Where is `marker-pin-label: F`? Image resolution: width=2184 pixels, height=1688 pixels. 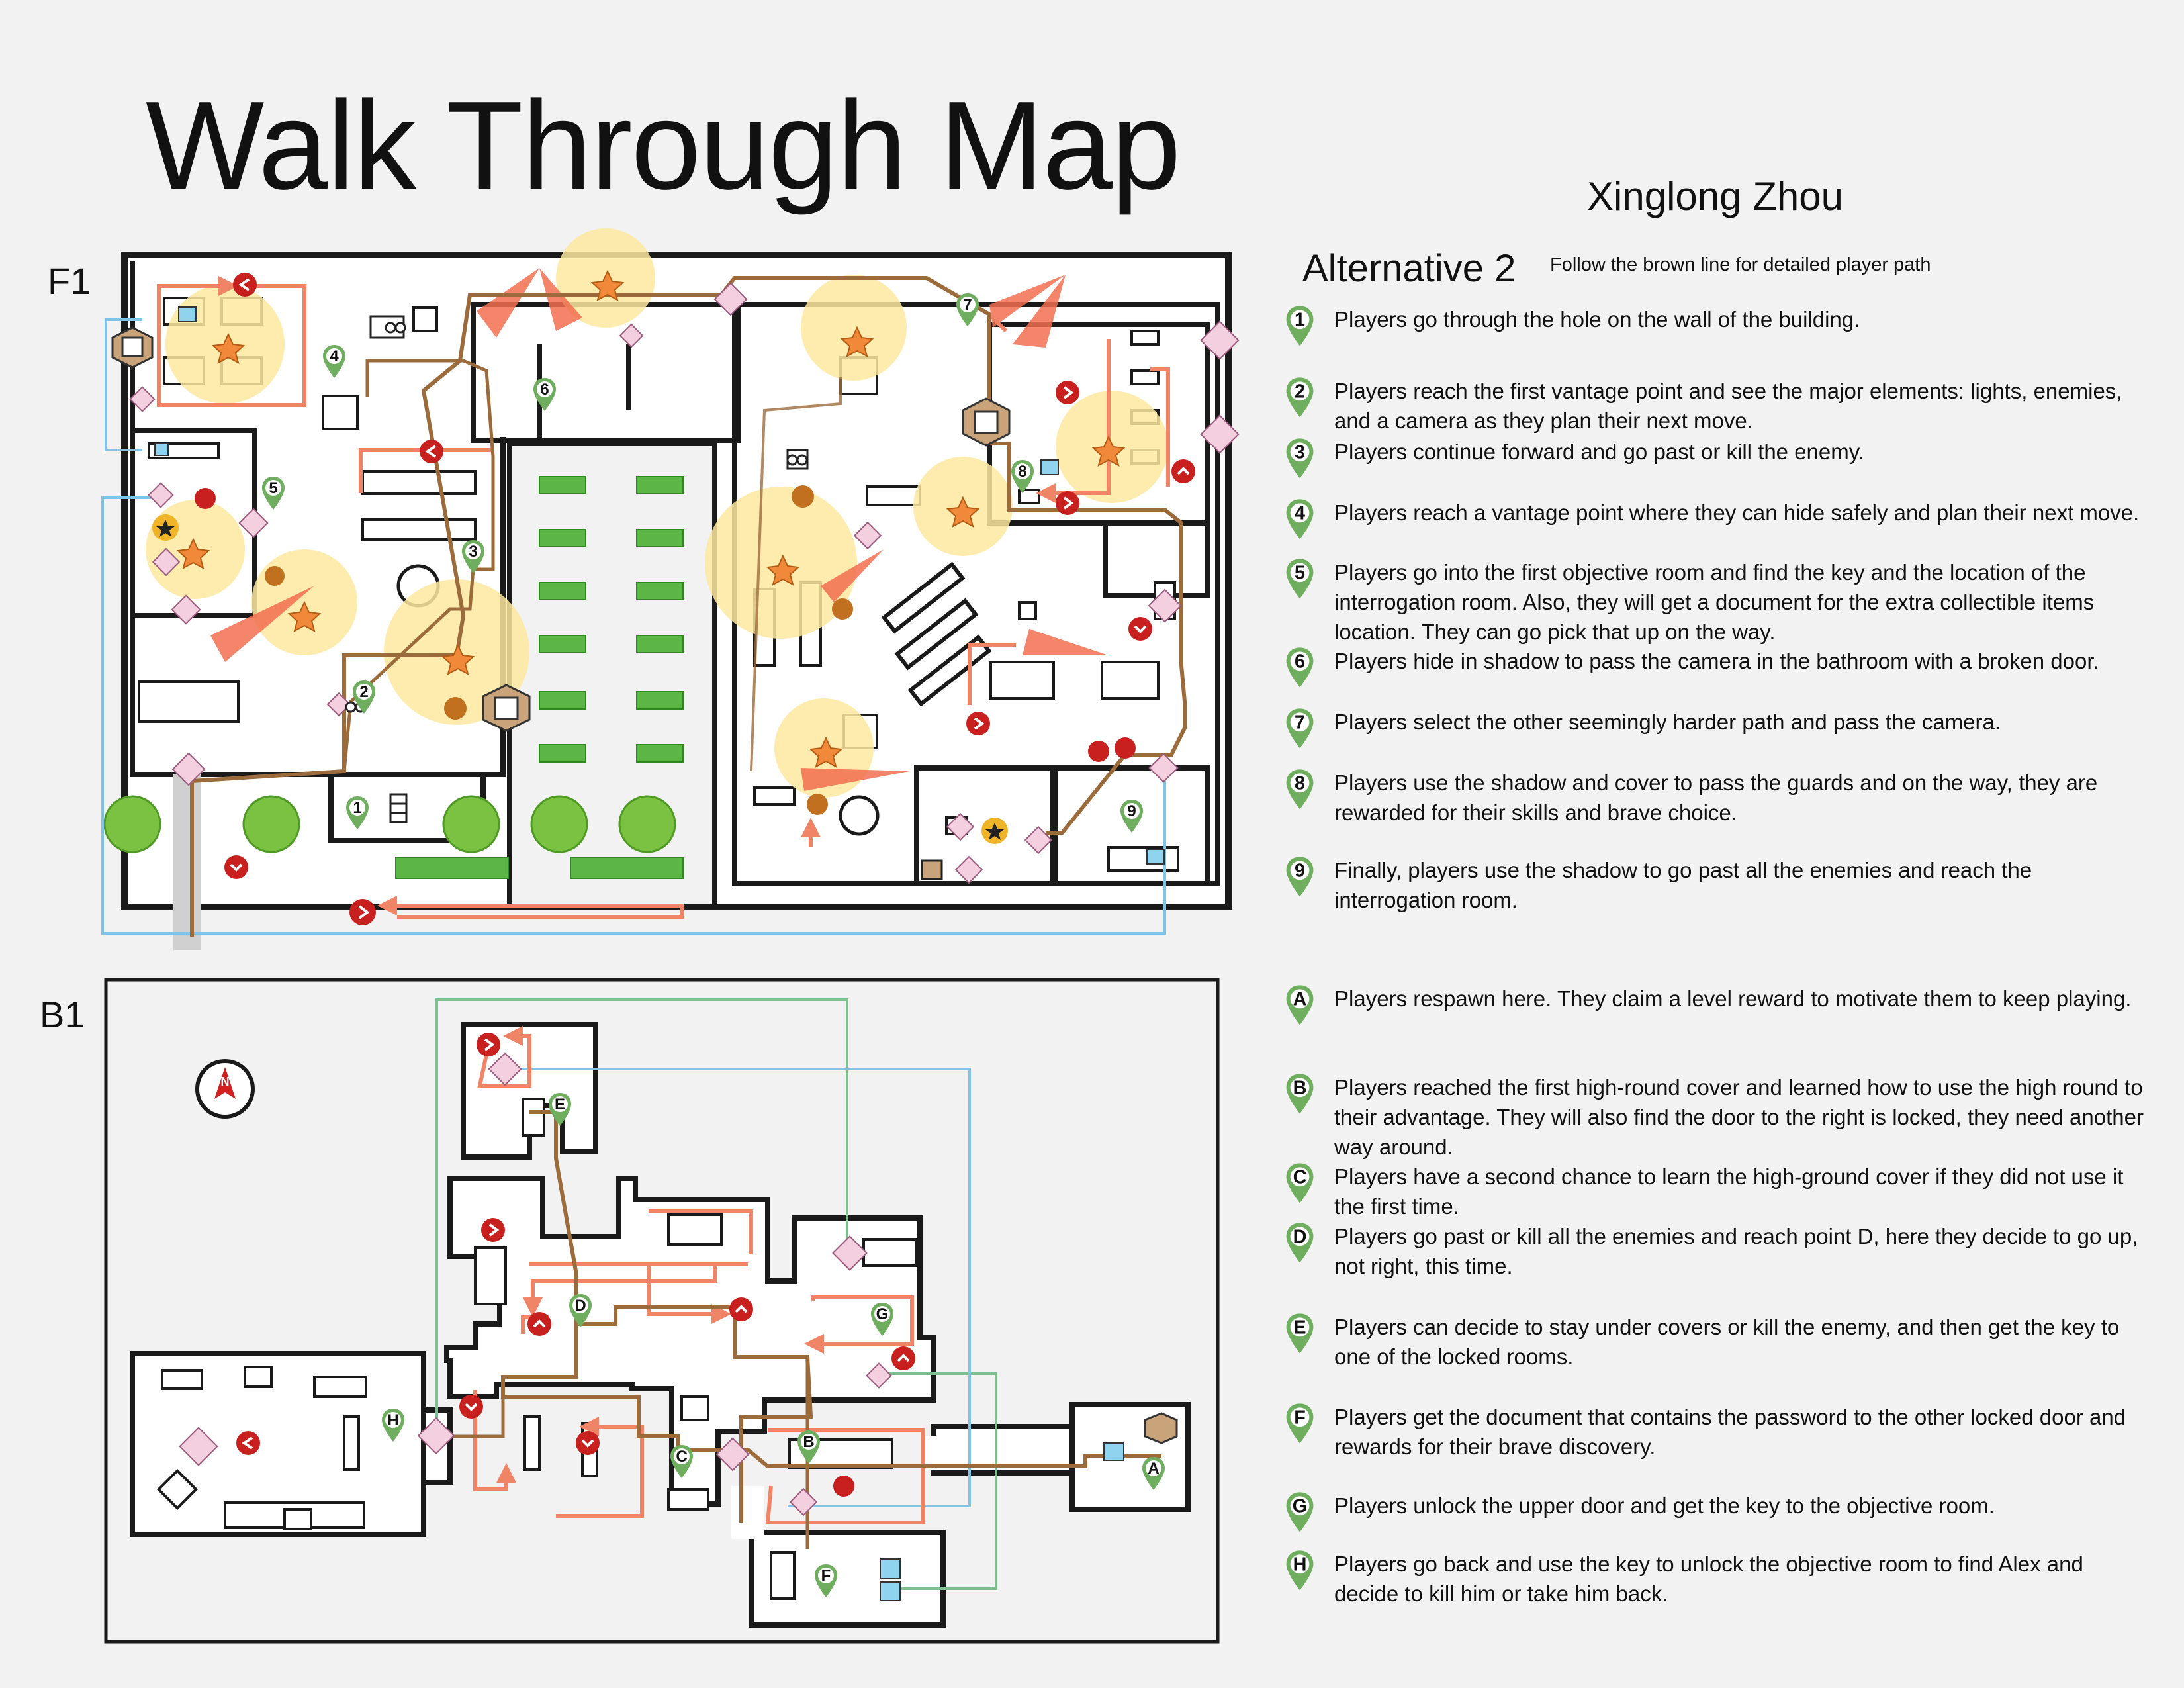 marker-pin-label: F is located at coordinates (1300, 1417).